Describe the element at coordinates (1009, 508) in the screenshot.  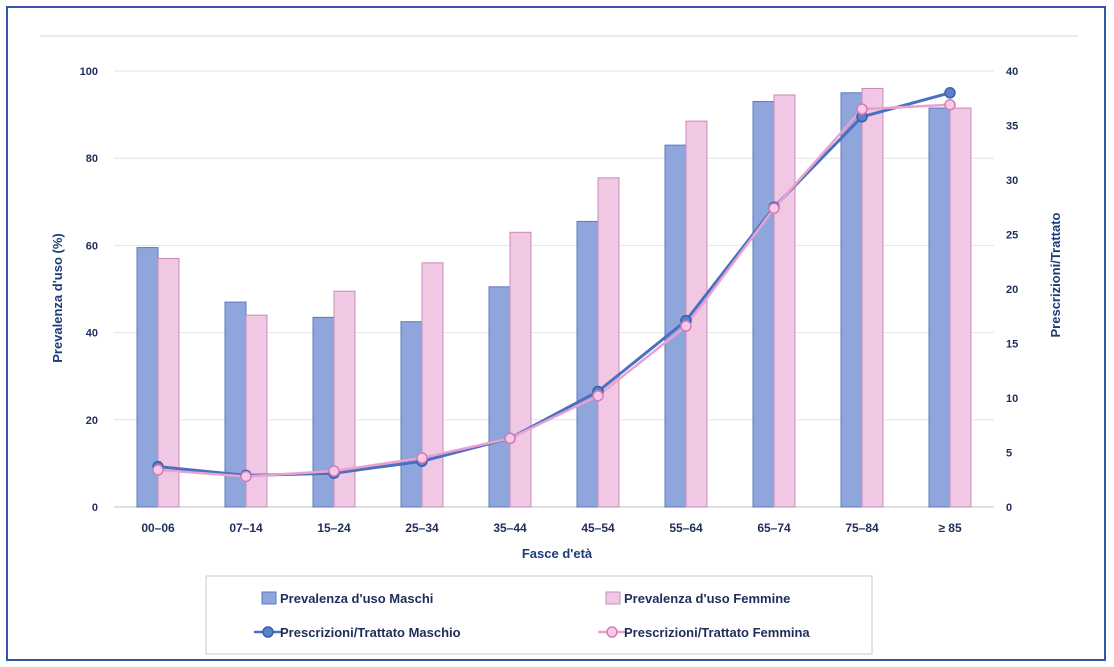
I see `right-tick-label: 0` at that location.